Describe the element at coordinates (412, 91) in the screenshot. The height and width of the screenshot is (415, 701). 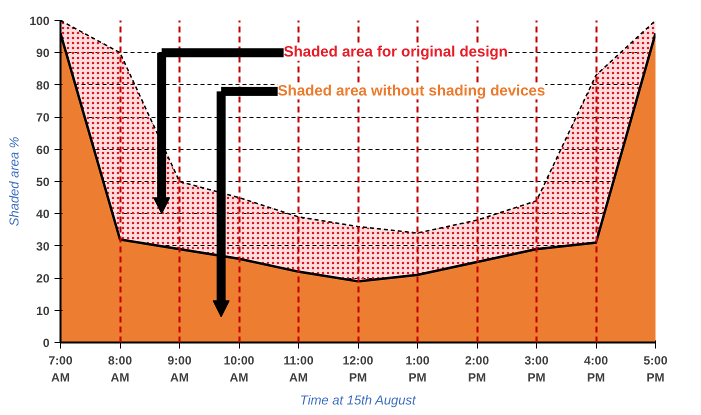
I see `legend-label: Shaded area without shading devices` at that location.